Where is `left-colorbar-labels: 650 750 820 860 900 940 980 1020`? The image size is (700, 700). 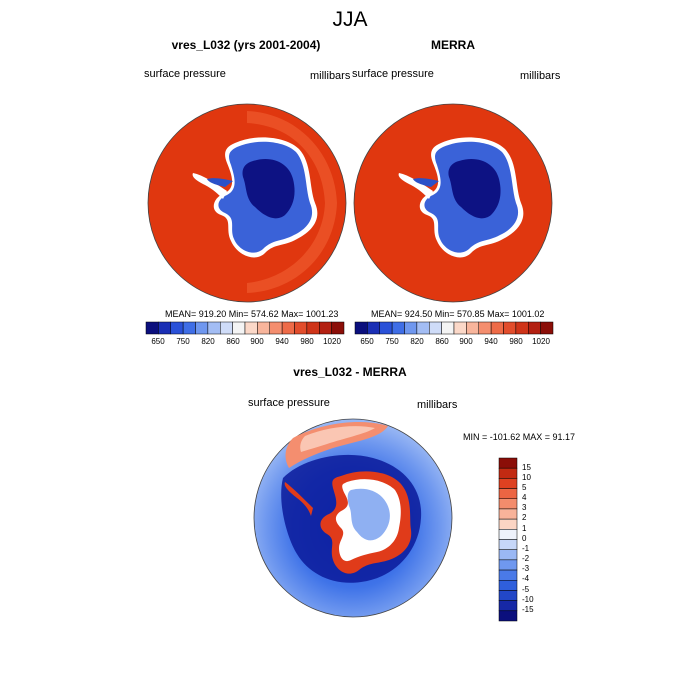
left-colorbar-labels: 650 750 820 860 900 940 980 1020 is located at coordinates (245, 343).